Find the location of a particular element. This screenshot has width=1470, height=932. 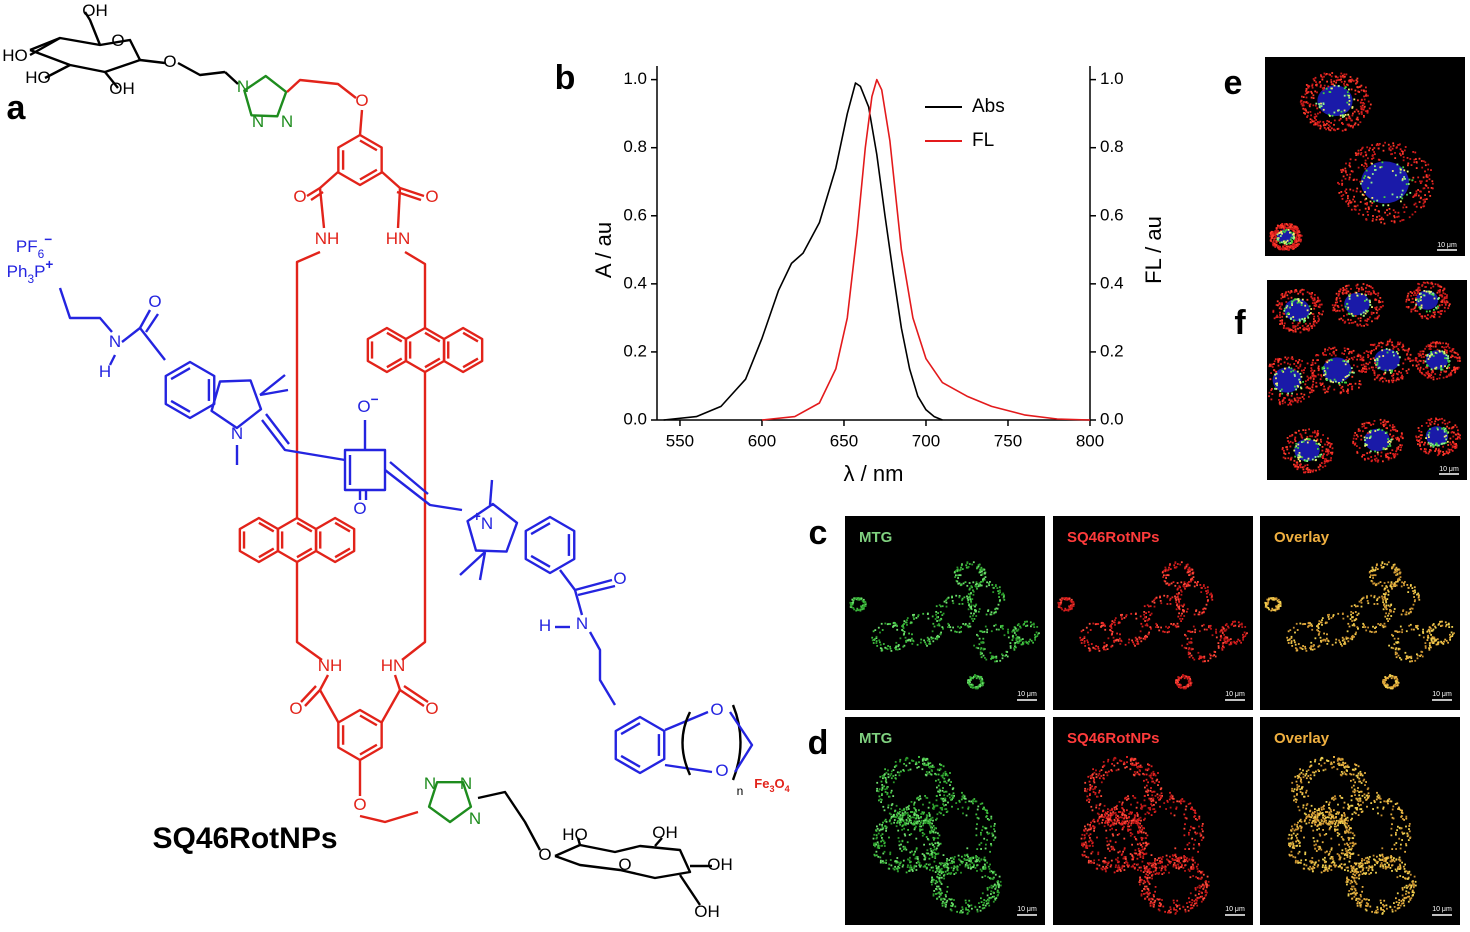

atom-label: O is located at coordinates (359, 804).